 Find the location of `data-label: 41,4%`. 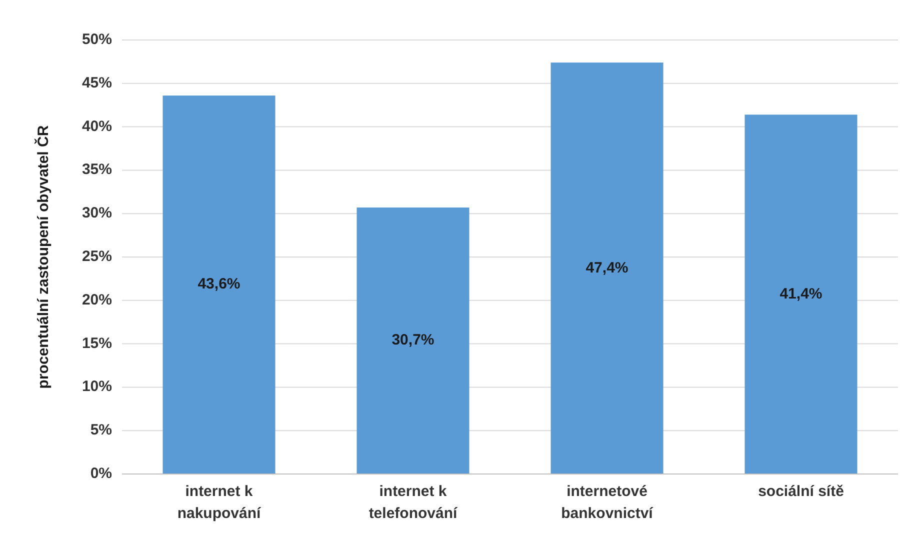

data-label: 41,4% is located at coordinates (801, 293).